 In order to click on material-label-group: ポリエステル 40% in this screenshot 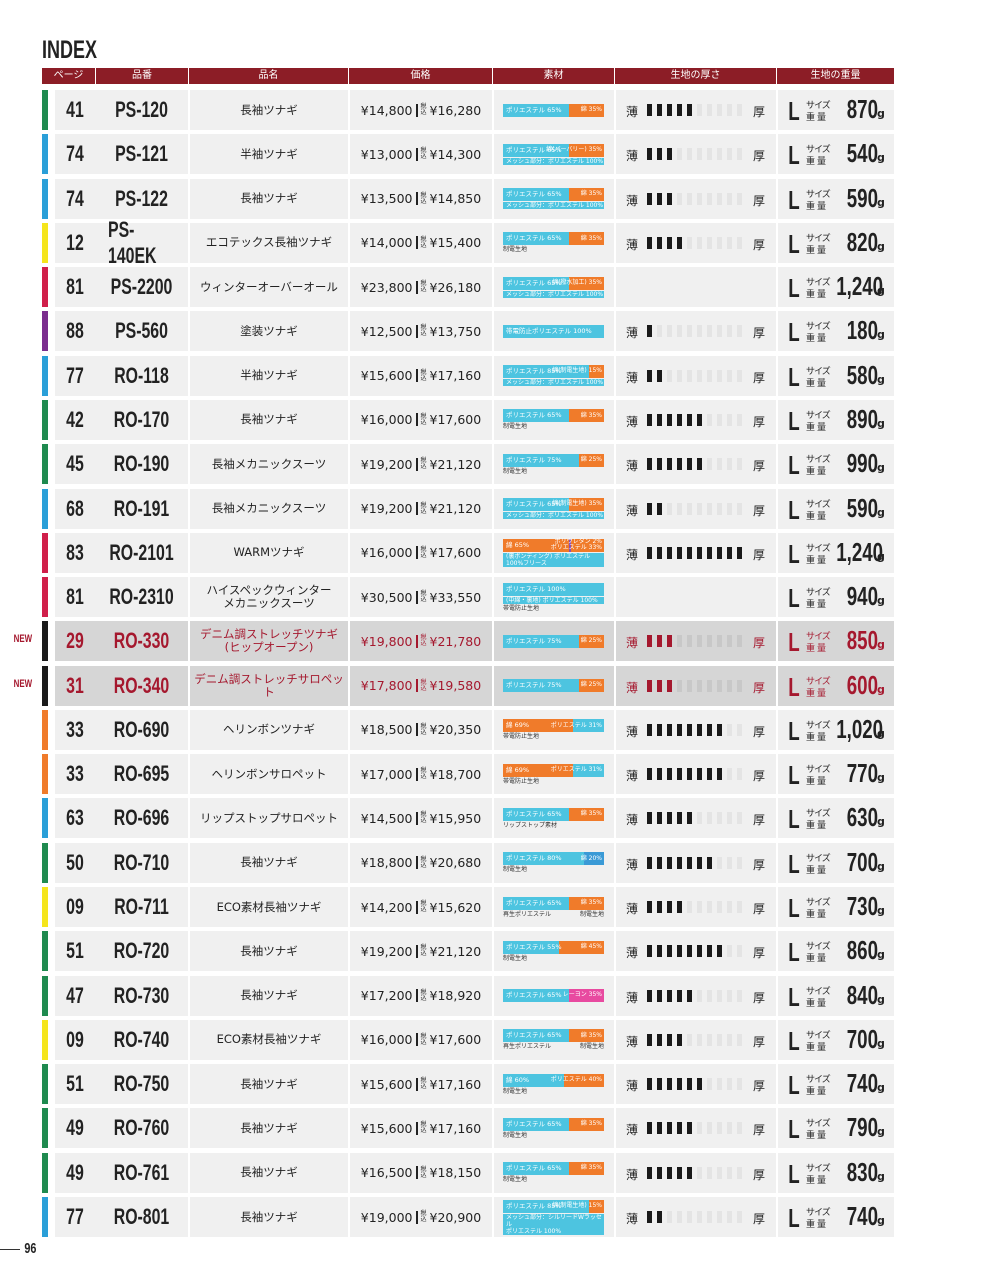, I will do `click(576, 1080)`.